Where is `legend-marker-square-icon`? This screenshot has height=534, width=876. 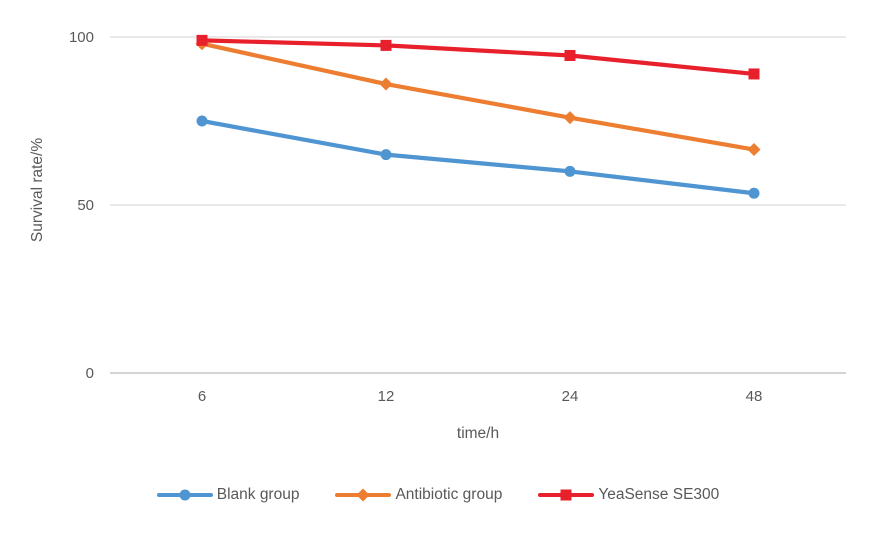
legend-marker-square-icon is located at coordinates (566, 495).